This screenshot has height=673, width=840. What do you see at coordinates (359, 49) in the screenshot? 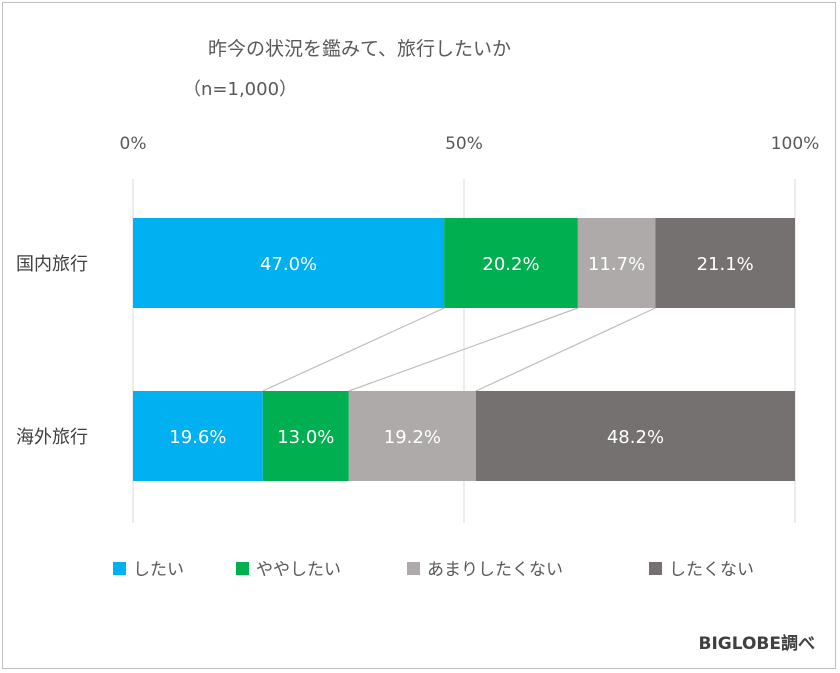
I see `chart-title: 昨今の状況を鑑みて、旅行したいか` at bounding box center [359, 49].